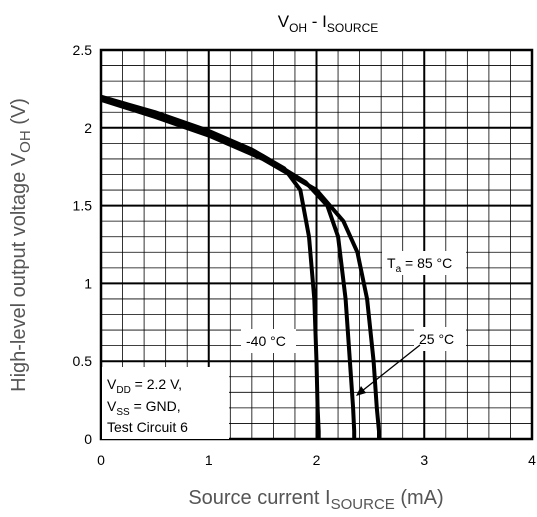 The width and height of the screenshot is (537, 517). Describe the element at coordinates (88, 128) in the screenshot. I see `y-tick-label: 2` at that location.